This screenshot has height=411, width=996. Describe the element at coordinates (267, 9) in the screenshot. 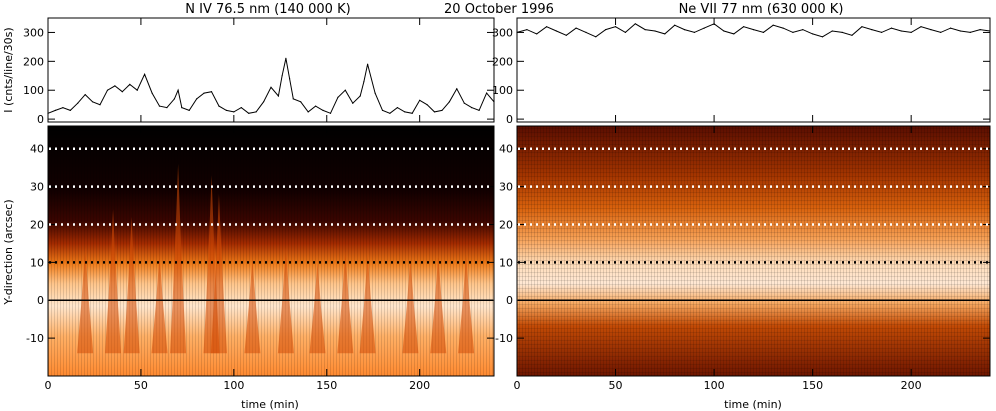

I see `left-panel-title: N IV 76.5 nm (140 000 K)` at that location.